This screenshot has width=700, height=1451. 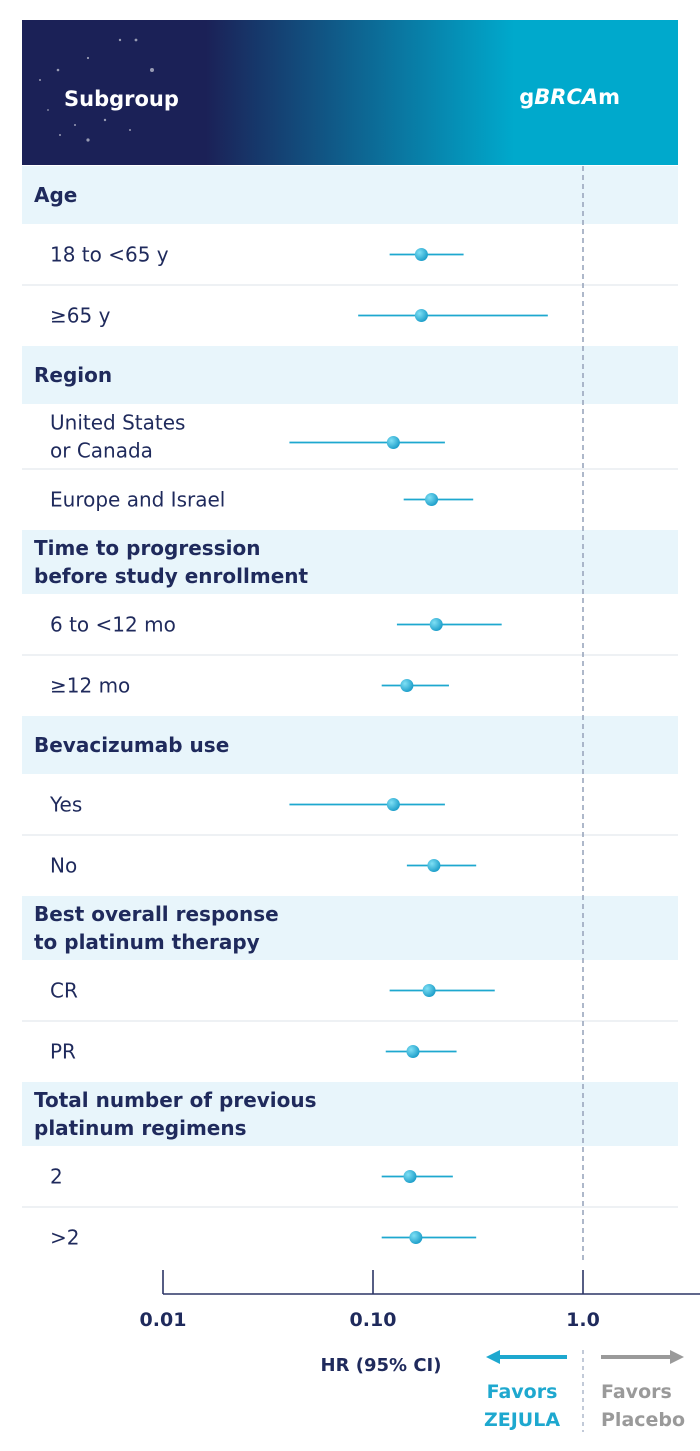 I want to click on subgroup-label: 18 to <65 y, so click(x=109, y=255).